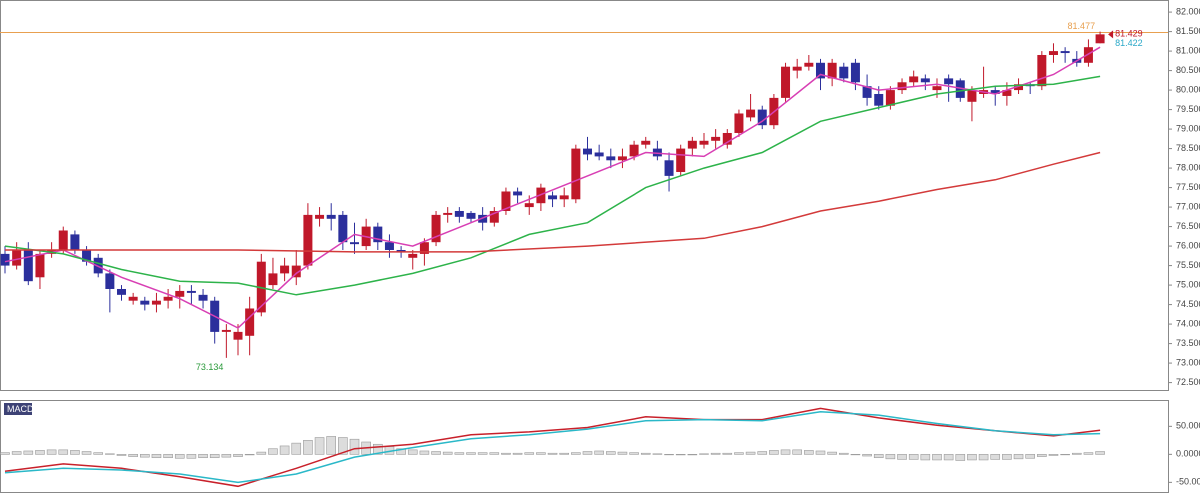  What do you see at coordinates (1188, 148) in the screenshot?
I see `y-tick-label: 78.500` at bounding box center [1188, 148].